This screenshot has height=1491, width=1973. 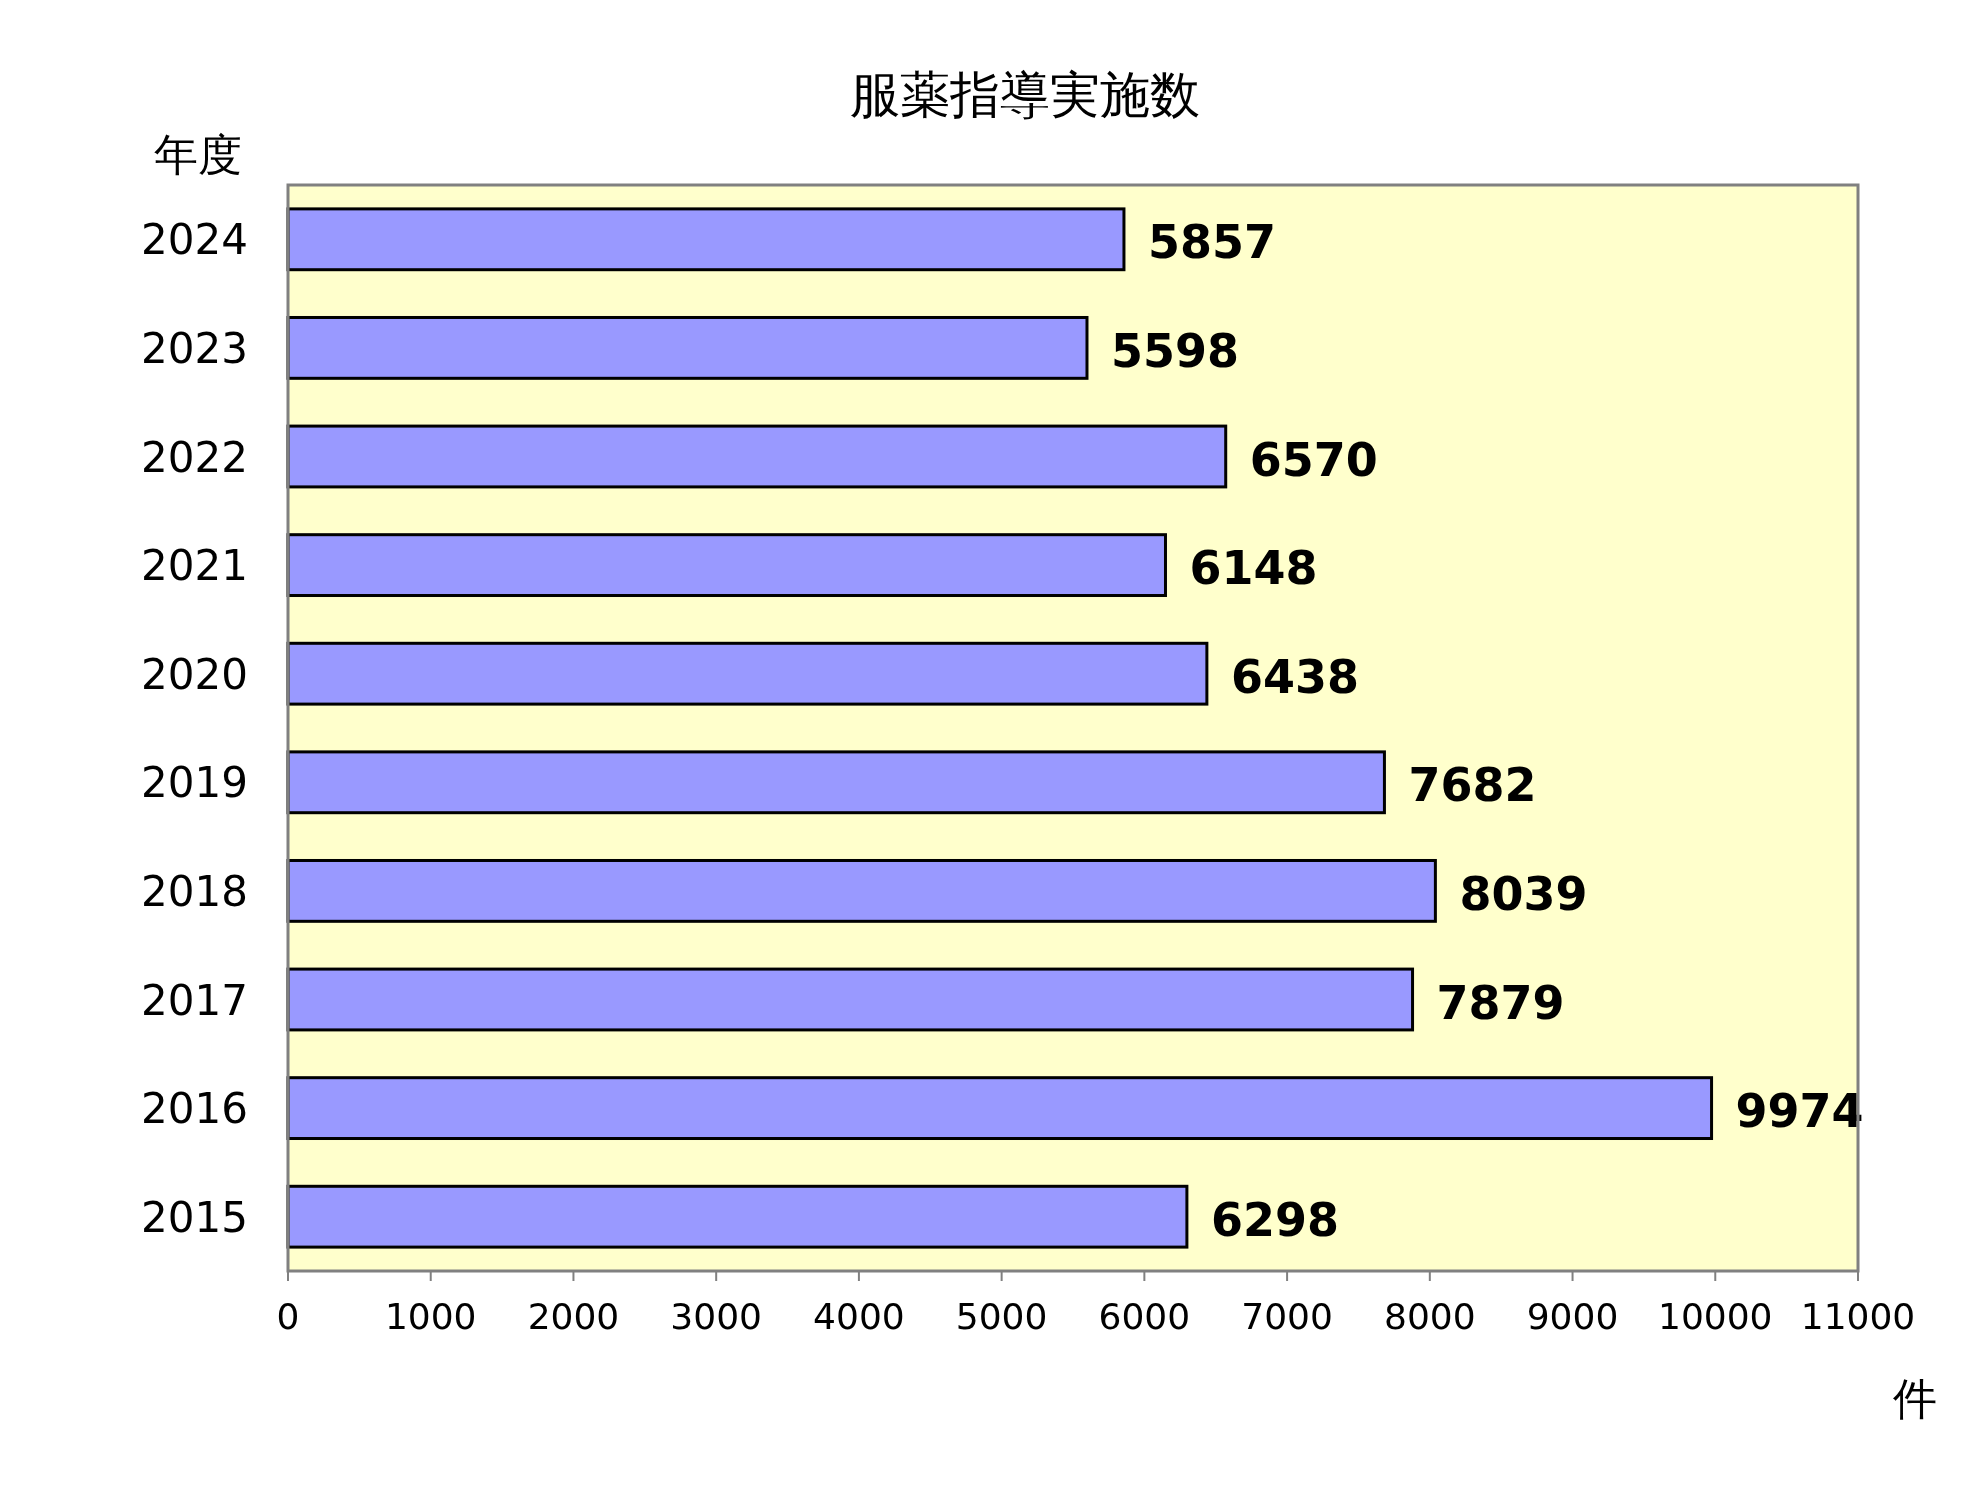 What do you see at coordinates (194, 457) in the screenshot?
I see `y-tick-label: 2022` at bounding box center [194, 457].